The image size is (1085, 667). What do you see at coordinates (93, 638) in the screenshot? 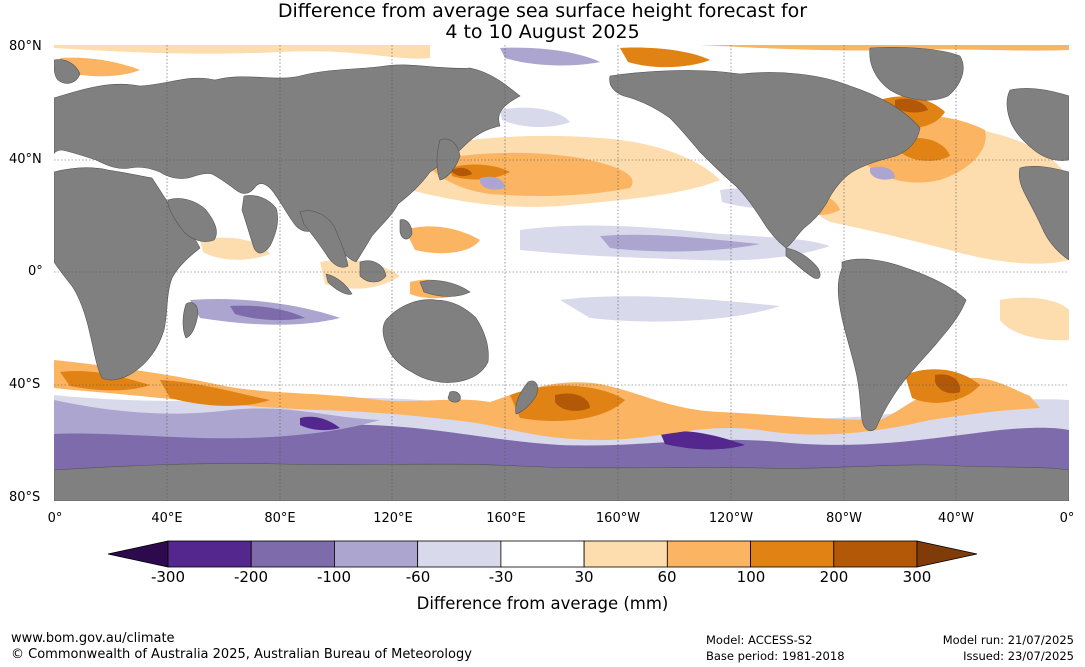
I see `website-text: www.bom.gov.au/climate` at bounding box center [93, 638].